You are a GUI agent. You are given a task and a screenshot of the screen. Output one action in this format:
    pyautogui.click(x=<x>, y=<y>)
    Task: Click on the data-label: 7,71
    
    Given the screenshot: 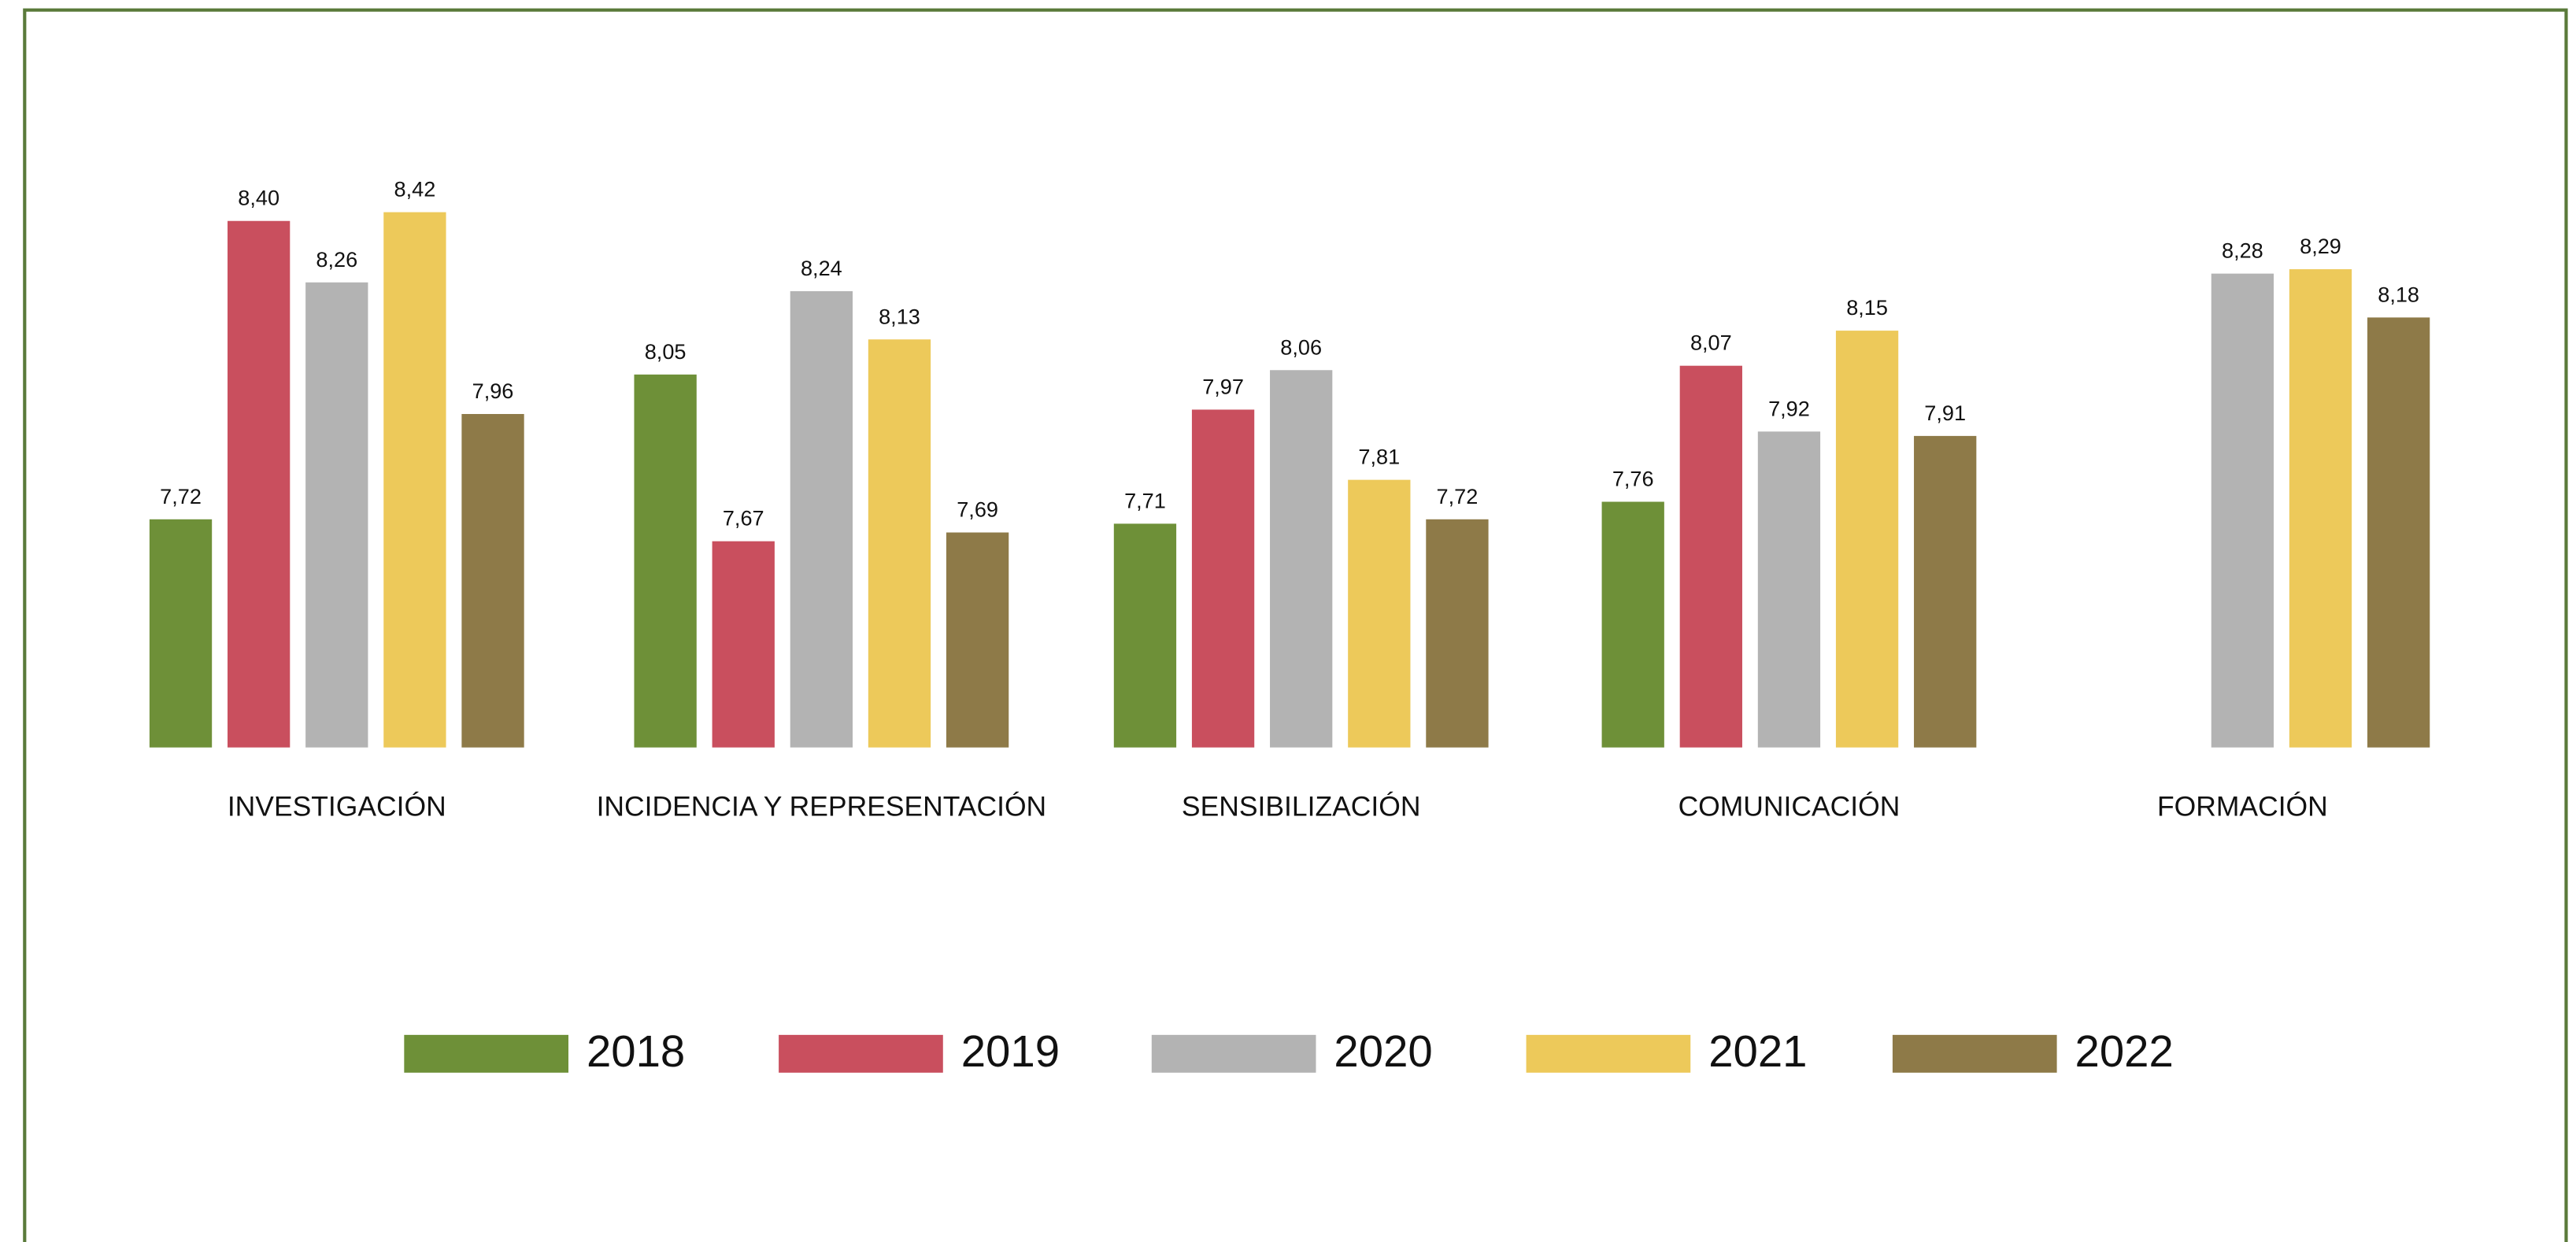 What is the action you would take?
    pyautogui.click(x=1145, y=500)
    